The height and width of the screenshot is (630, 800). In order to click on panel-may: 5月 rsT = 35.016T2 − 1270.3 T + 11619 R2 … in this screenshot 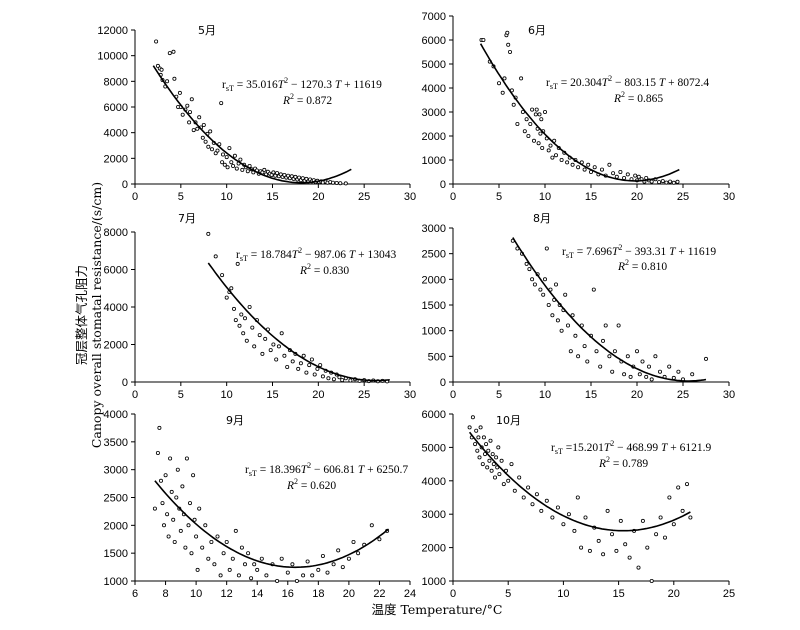, I will do `click(256, 113)`.